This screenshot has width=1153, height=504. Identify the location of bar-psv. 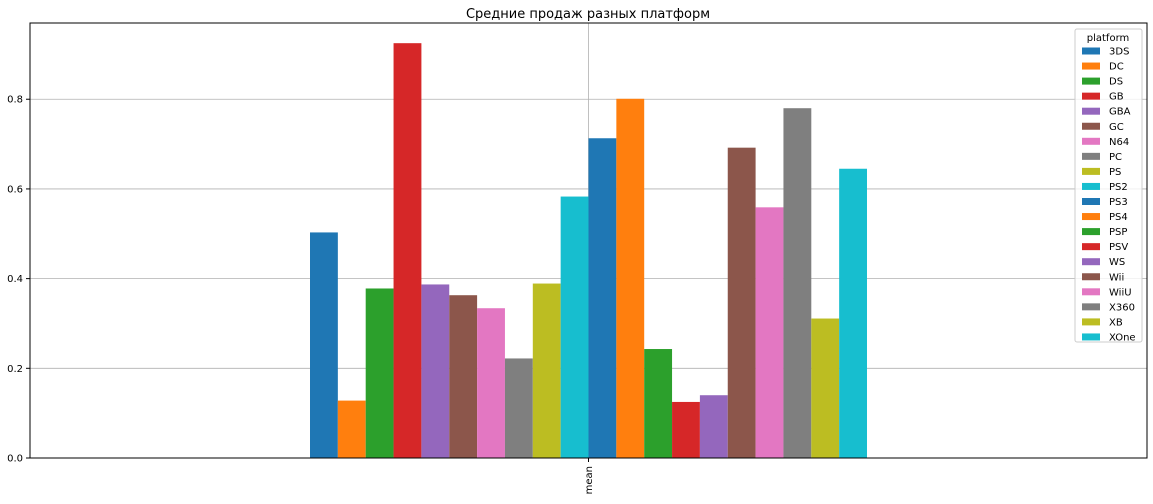
(686, 429).